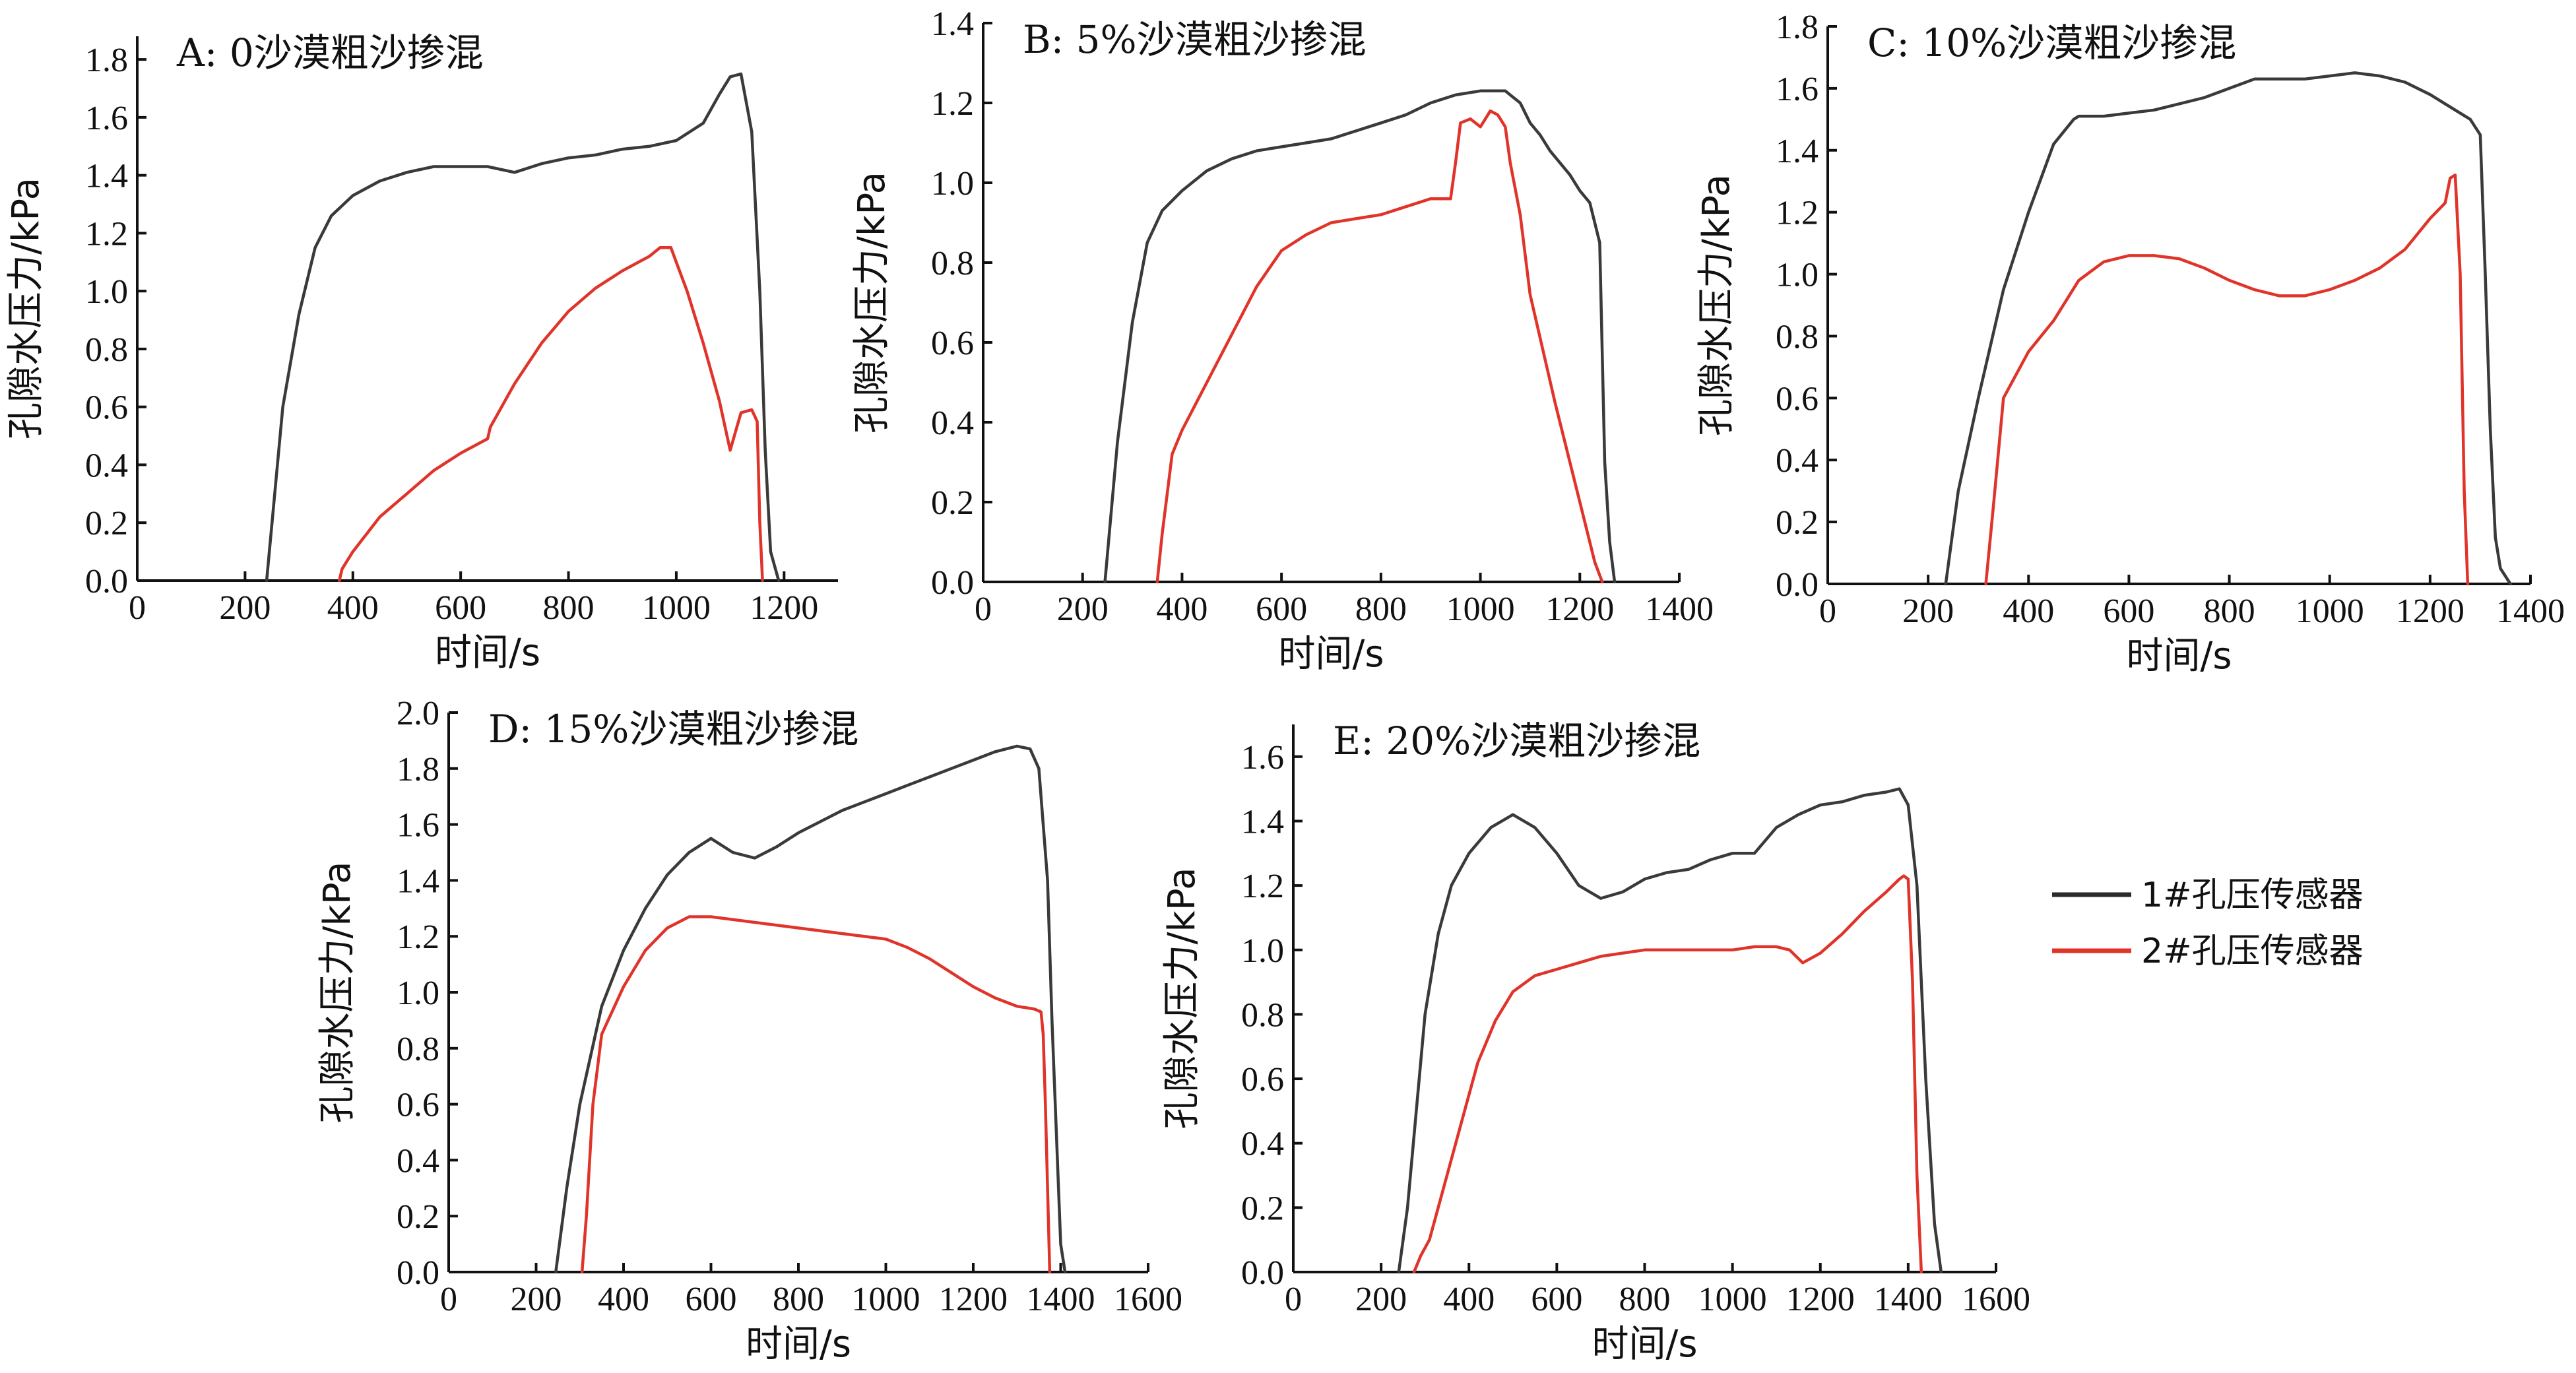  I want to click on panel-title: C: 10%沙漠粗沙掺混, so click(2051, 42).